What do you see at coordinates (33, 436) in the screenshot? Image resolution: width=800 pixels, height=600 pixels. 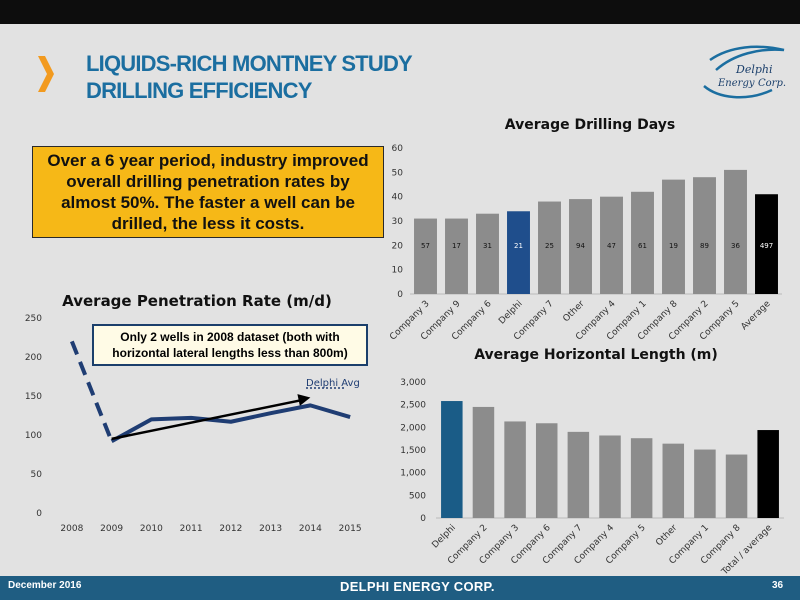 I see `penetration-rate-ytick-100: 100` at bounding box center [33, 436].